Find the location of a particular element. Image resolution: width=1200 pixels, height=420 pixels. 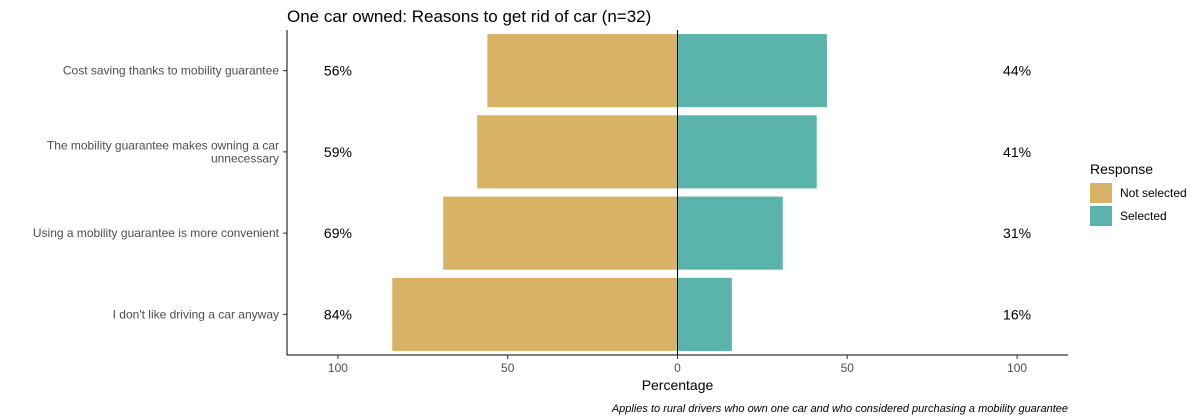

legend: Response Not selected Selected is located at coordinates (1138, 193).